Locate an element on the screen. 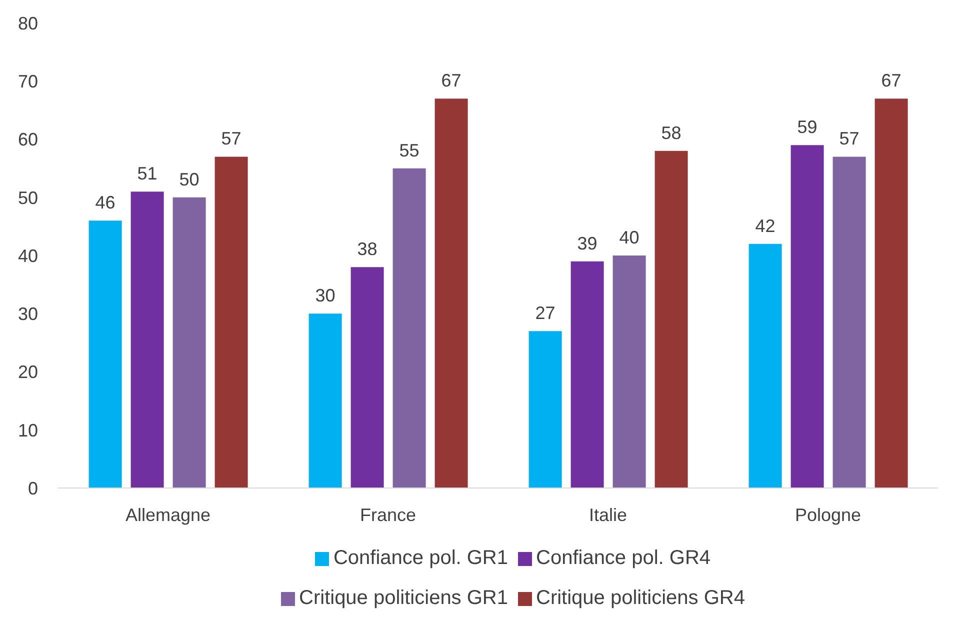  y-tick-label: 0 is located at coordinates (33, 488).